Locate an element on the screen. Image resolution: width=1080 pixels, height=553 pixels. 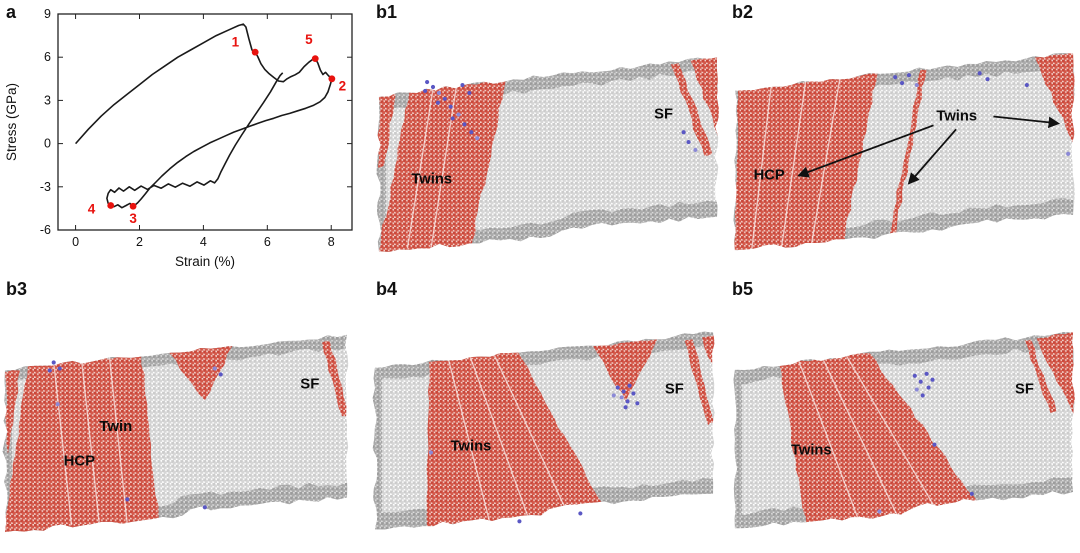
x-tick-label: 6 is located at coordinates (267, 242).